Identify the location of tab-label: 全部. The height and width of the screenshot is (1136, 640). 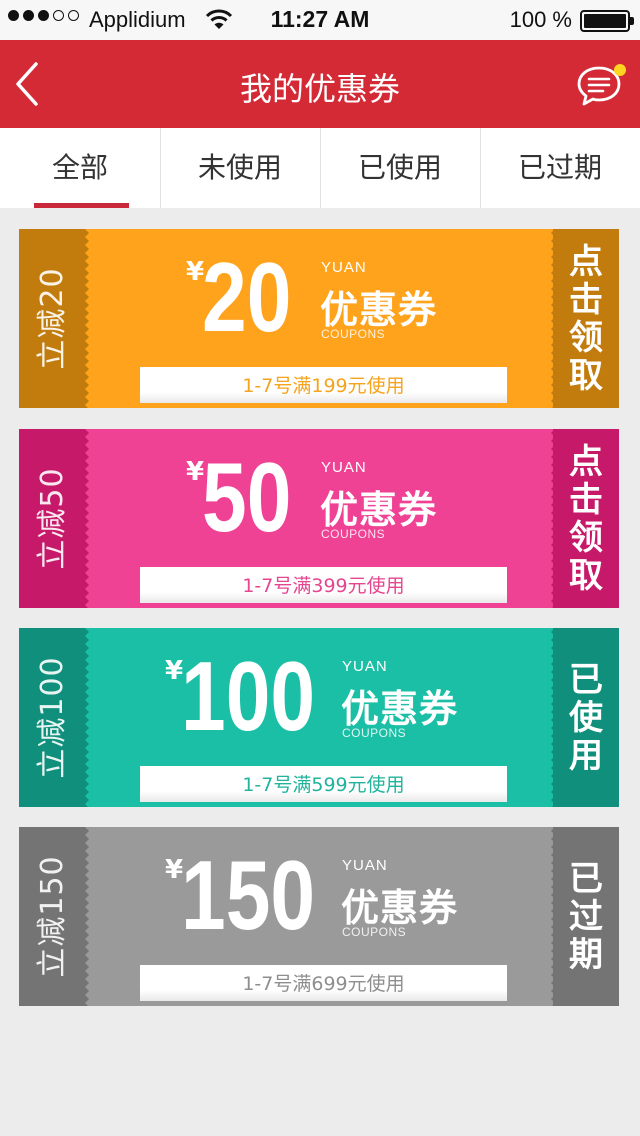
(79, 167).